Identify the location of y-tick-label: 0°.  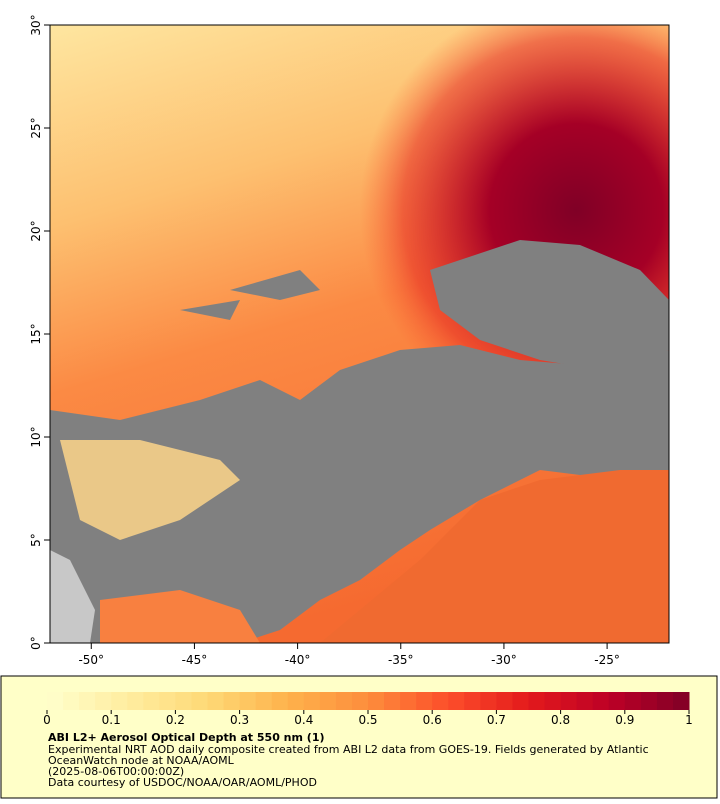
(36, 643).